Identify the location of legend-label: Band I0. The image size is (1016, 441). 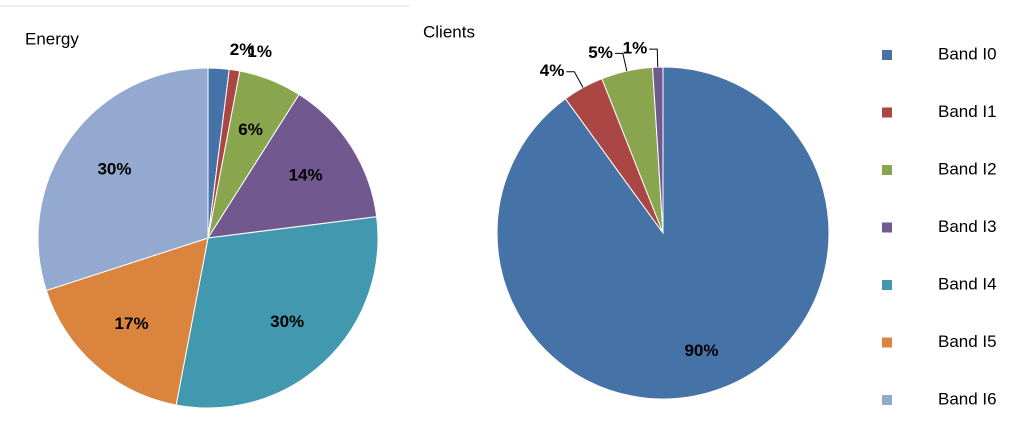
(967, 53).